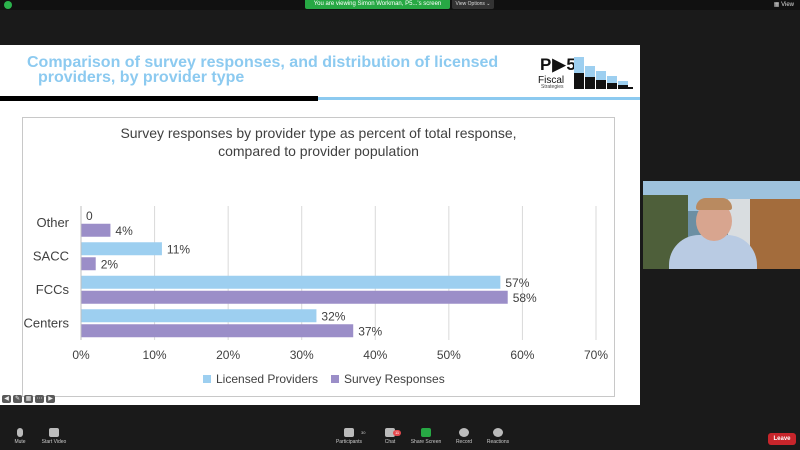 The width and height of the screenshot is (800, 450). Describe the element at coordinates (81, 355) in the screenshot. I see `x-tick-label: 0%` at that location.